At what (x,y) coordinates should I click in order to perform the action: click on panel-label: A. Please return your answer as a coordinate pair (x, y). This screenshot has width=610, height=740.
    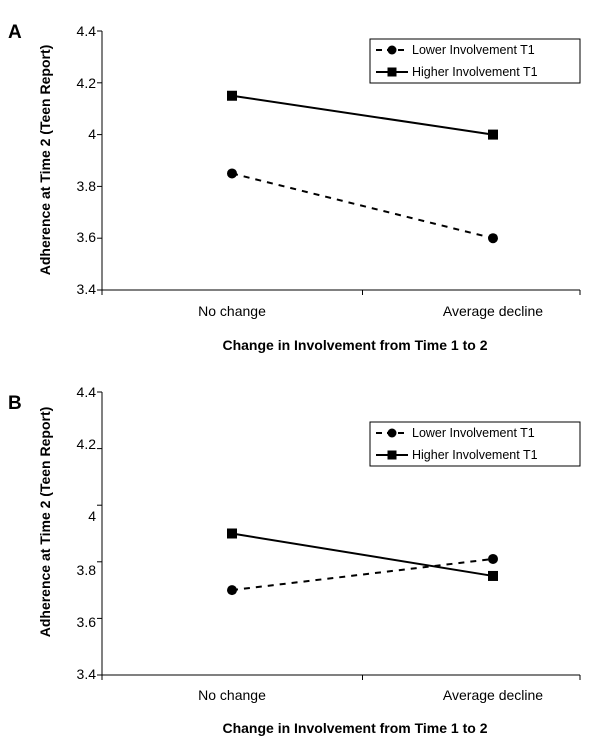
    Looking at the image, I should click on (15, 32).